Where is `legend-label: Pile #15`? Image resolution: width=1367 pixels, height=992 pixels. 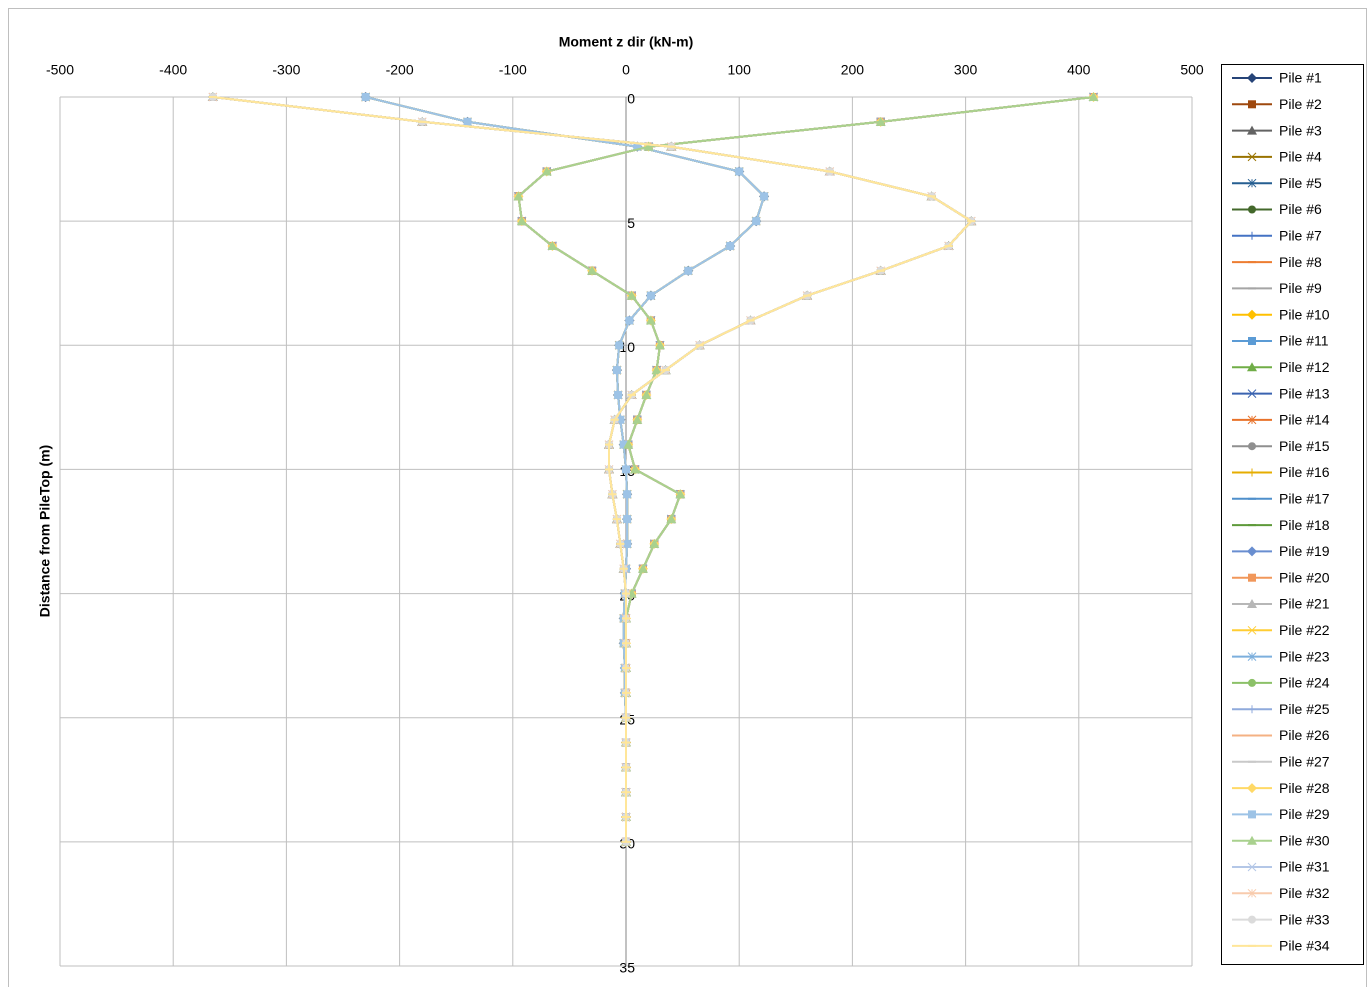 legend-label: Pile #15 is located at coordinates (1304, 446).